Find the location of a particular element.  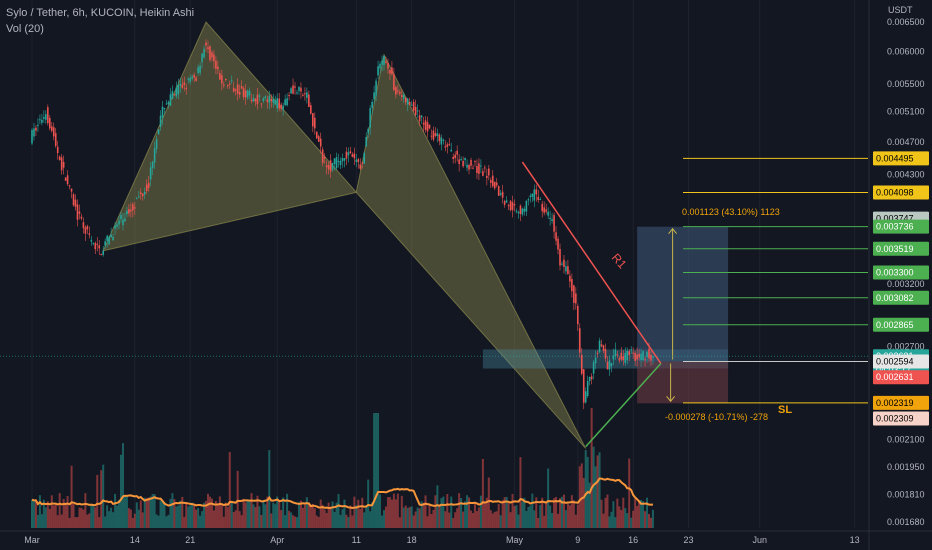

time-tick-label: 18 is located at coordinates (412, 540).